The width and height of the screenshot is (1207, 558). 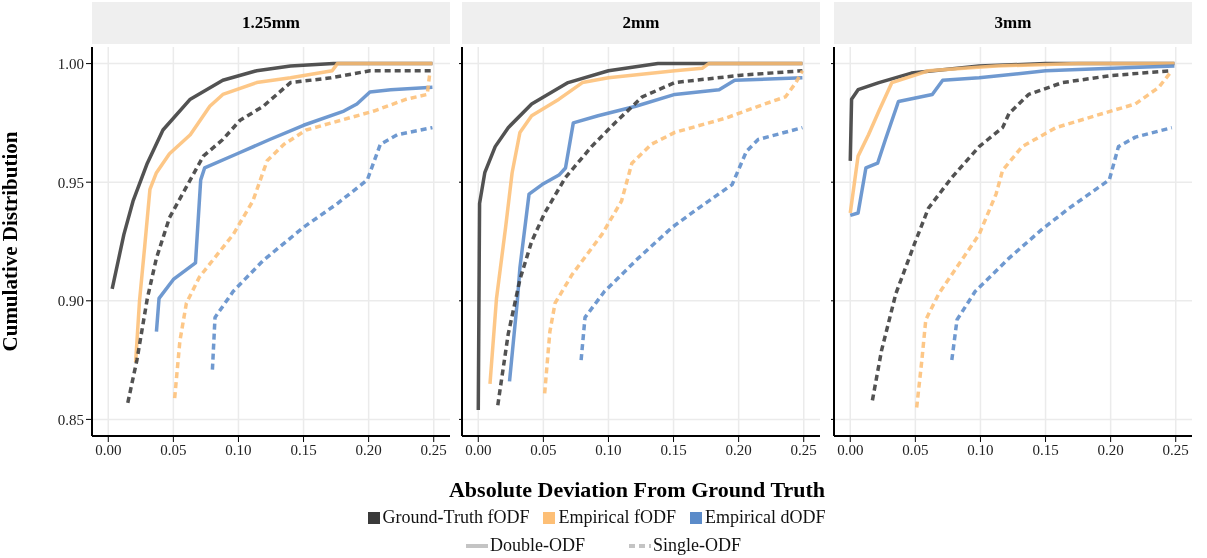 I want to click on chart-title: 3mm, so click(x=1013, y=23).